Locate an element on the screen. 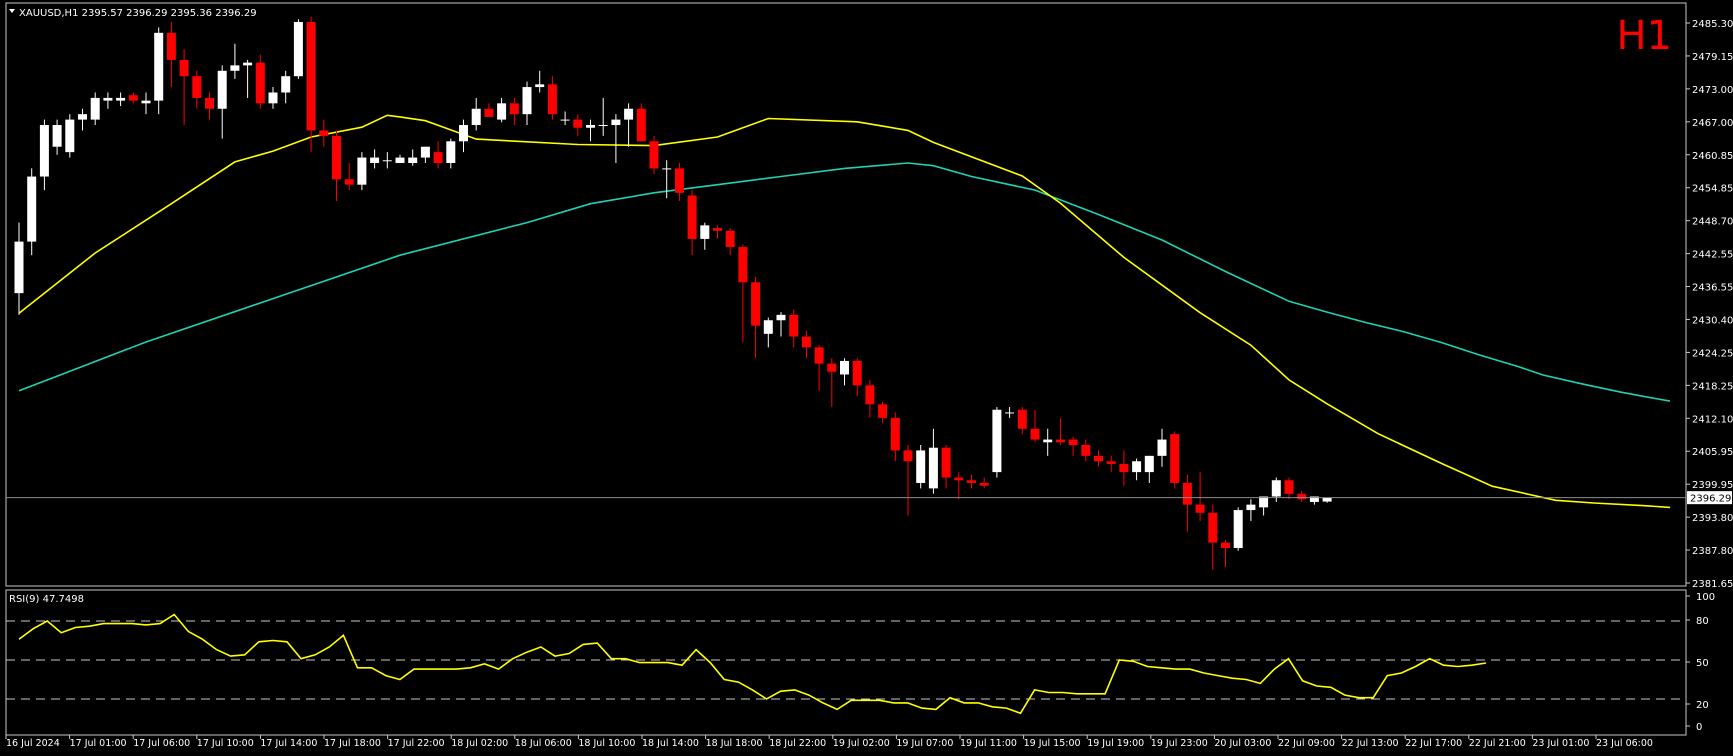 The width and height of the screenshot is (1733, 756). time-tick-label: 18 Jul 06:00 is located at coordinates (543, 743).